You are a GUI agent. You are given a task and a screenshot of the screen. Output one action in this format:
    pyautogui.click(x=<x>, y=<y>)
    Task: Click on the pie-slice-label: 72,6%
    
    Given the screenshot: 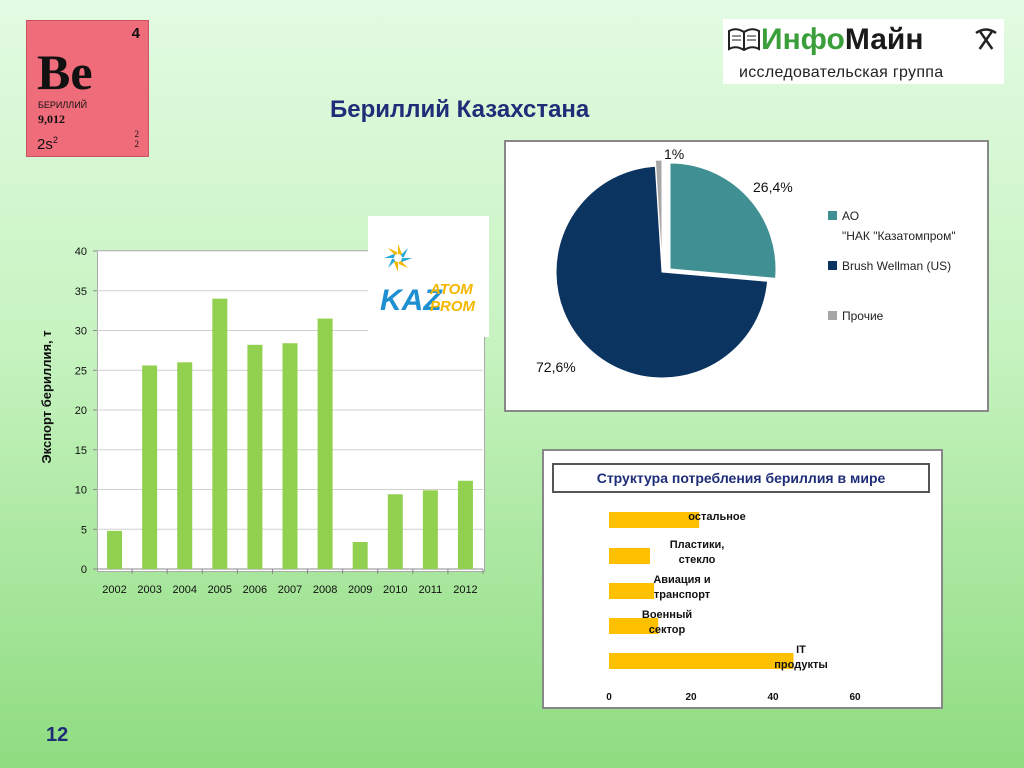 What is the action you would take?
    pyautogui.click(x=556, y=367)
    